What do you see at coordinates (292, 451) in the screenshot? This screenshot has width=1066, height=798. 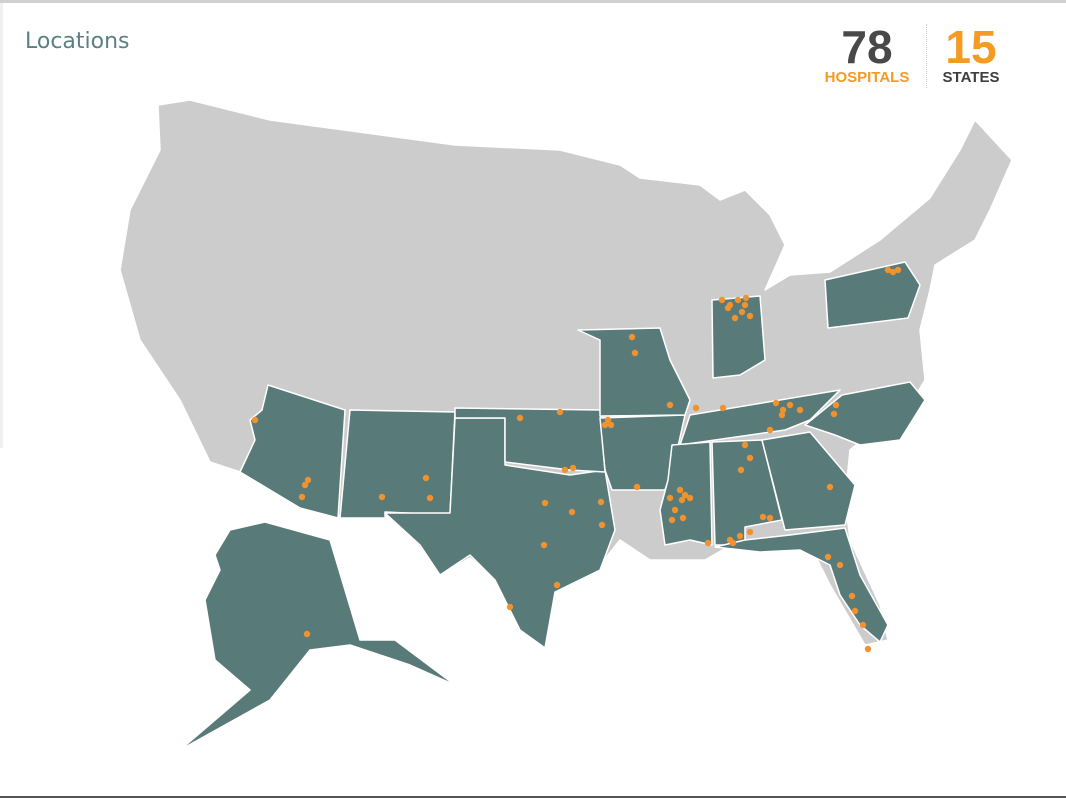 I see `state-arizona` at bounding box center [292, 451].